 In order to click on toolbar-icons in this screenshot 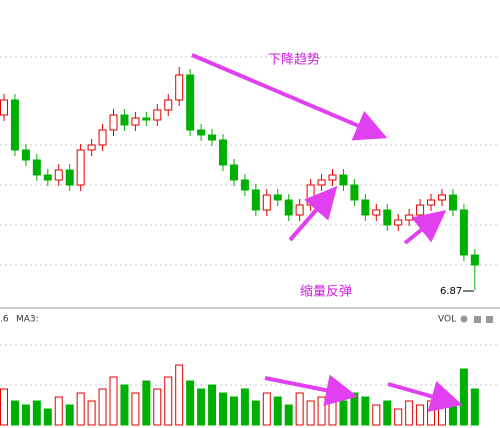, I will do `click(476, 319)`.